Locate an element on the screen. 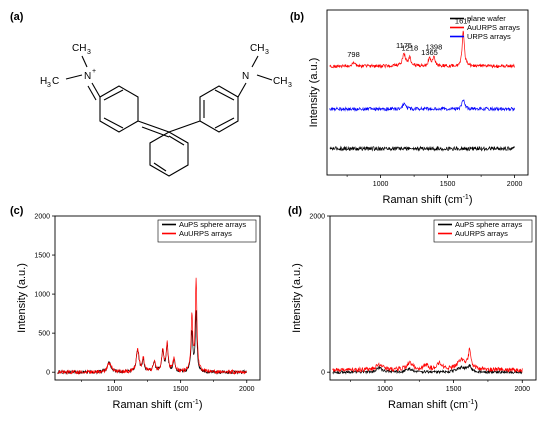  plot-frame-c is located at coordinates (157, 298).